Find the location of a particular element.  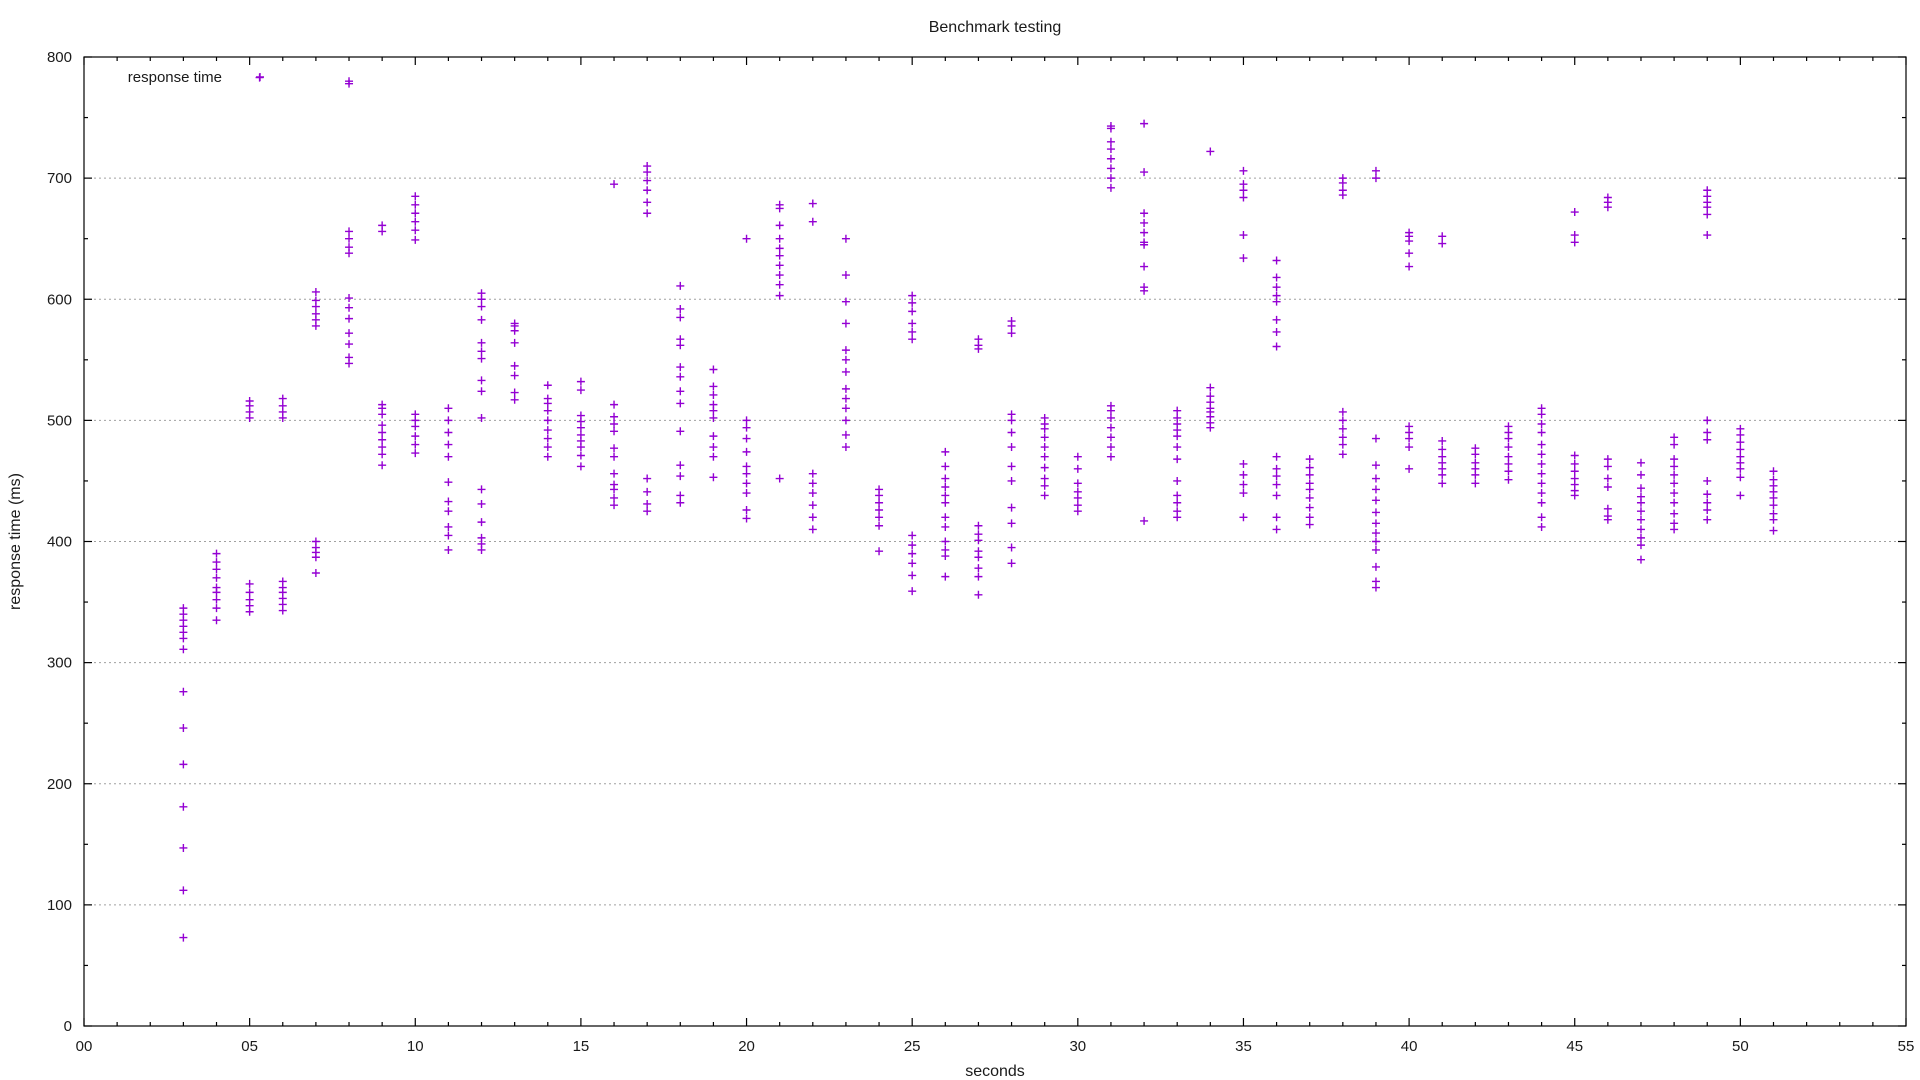

y-tick-label: 400 is located at coordinates (59, 542).